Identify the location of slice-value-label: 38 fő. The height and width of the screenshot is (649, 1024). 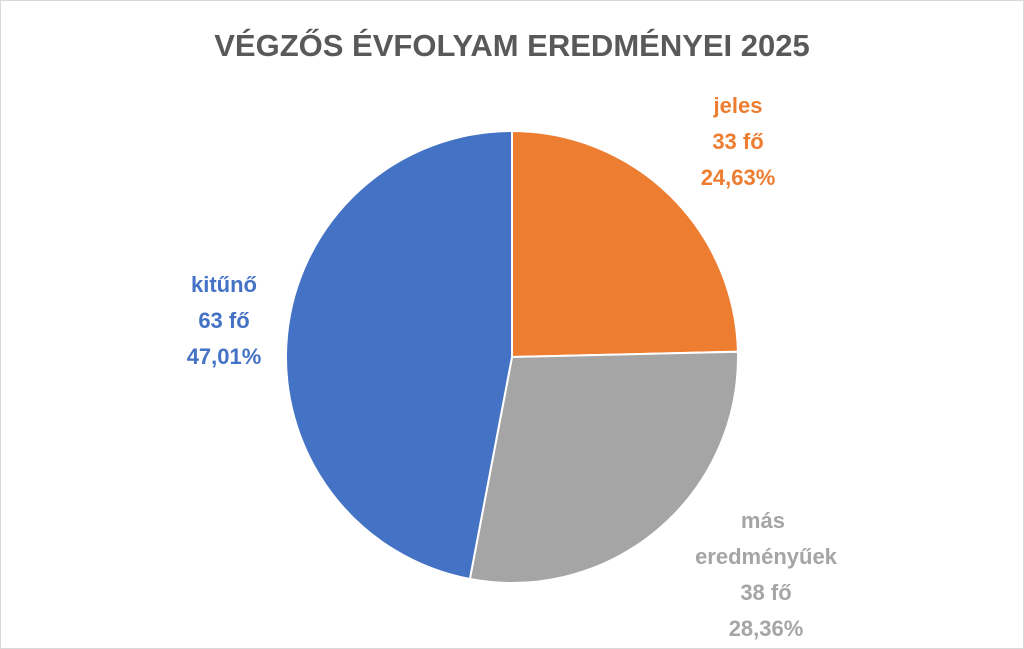
(765, 592).